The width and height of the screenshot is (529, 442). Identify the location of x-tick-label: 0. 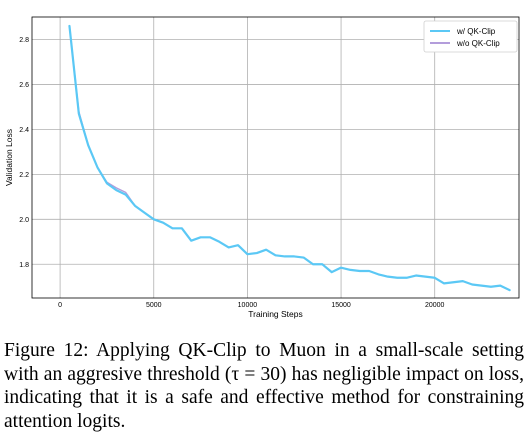
(60, 305).